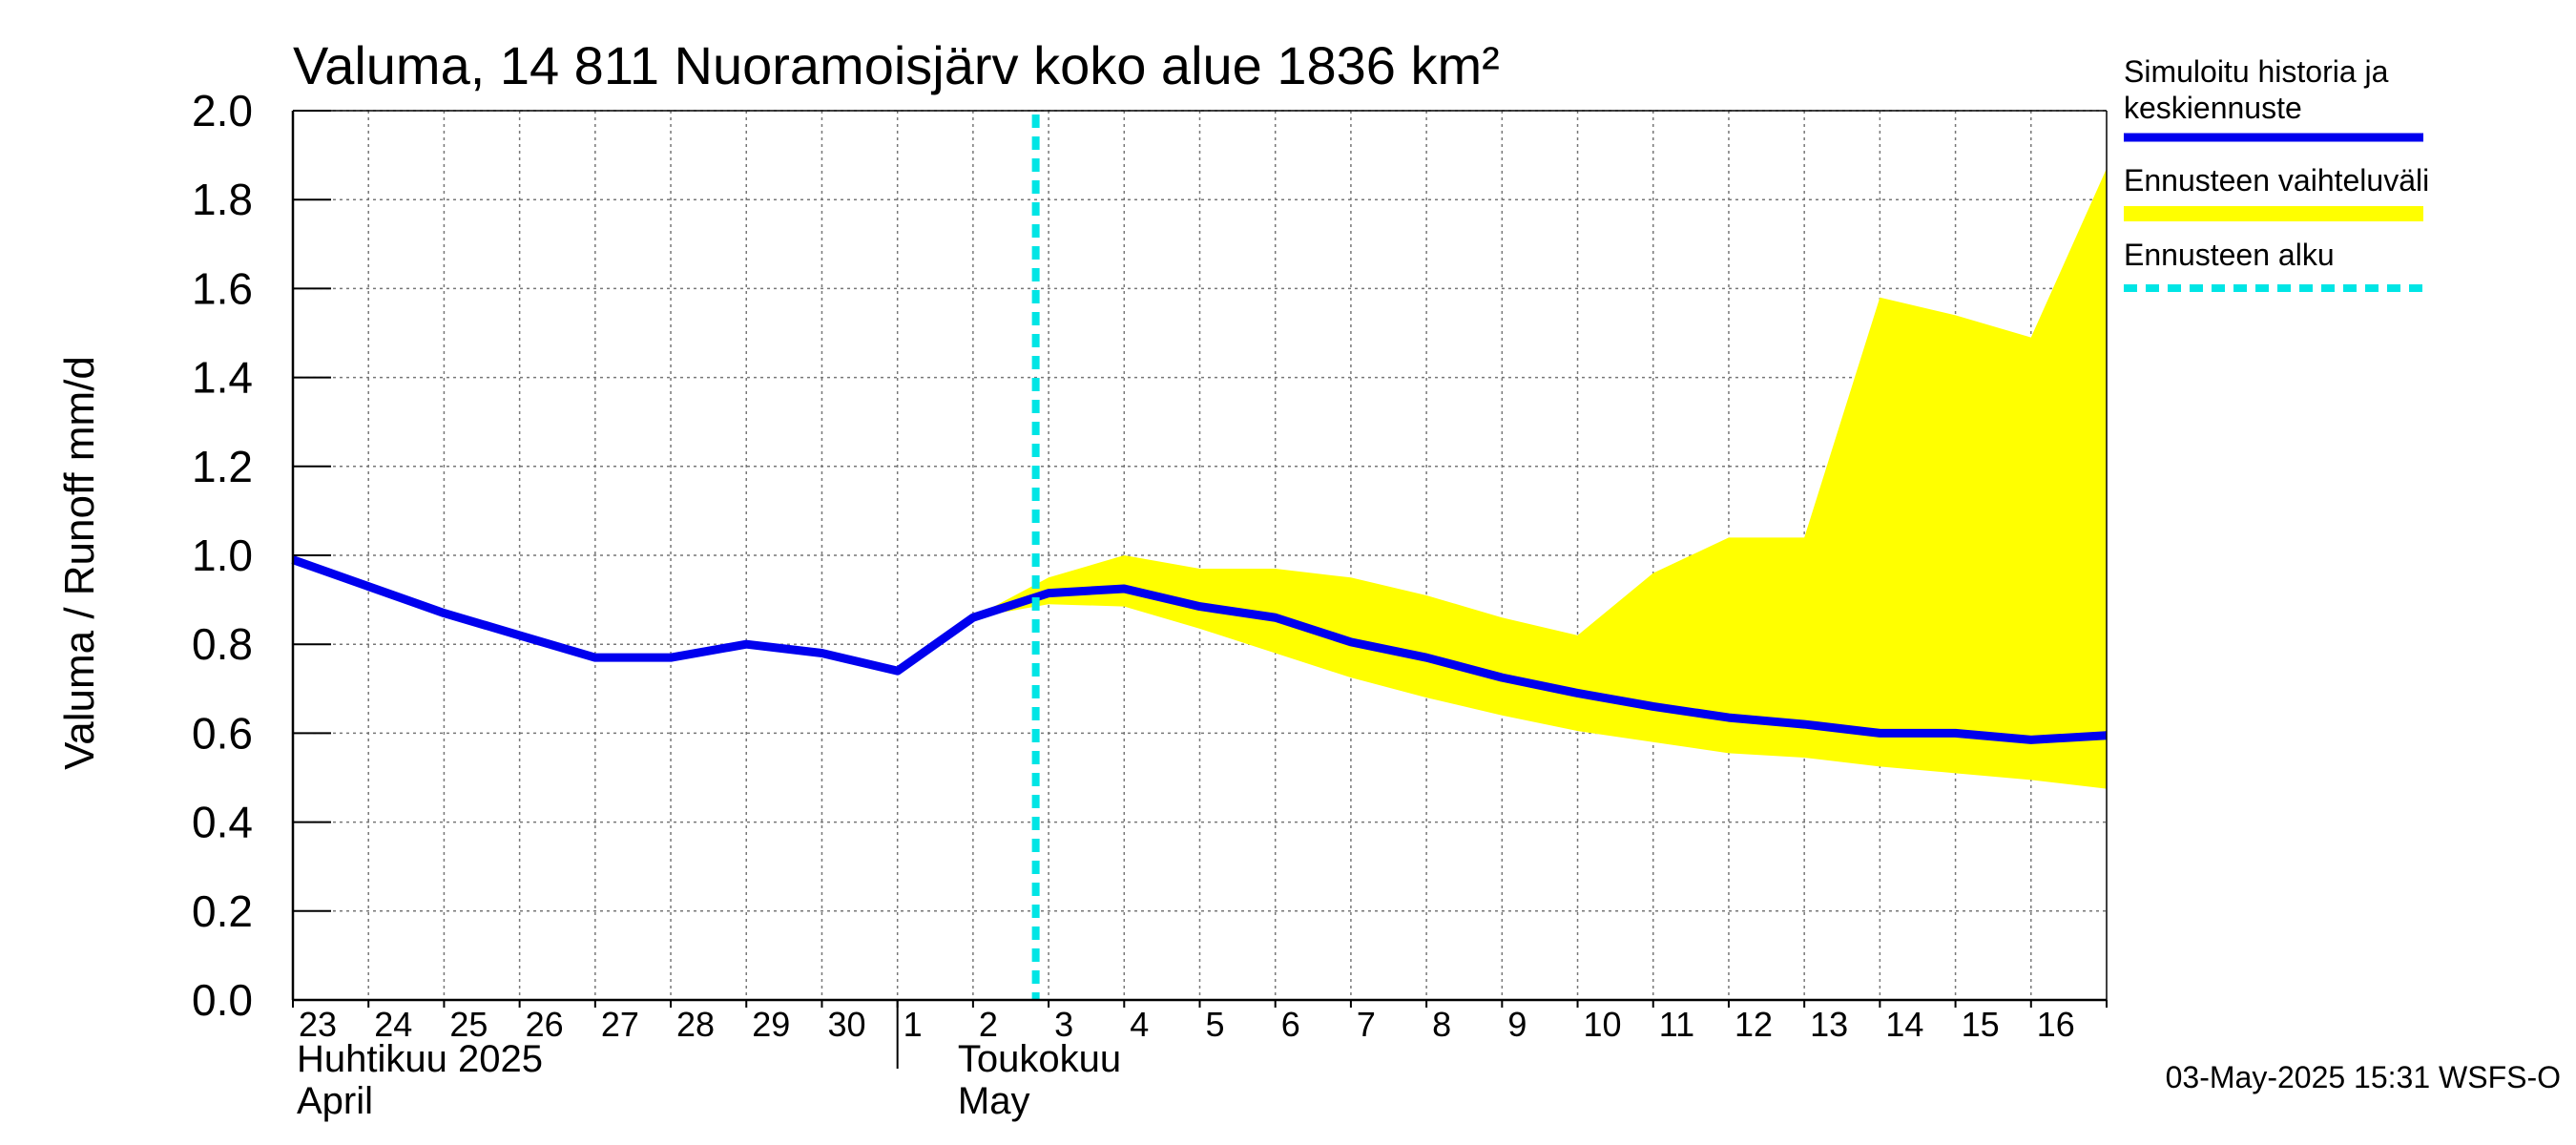  What do you see at coordinates (1063, 1025) in the screenshot?
I see `x-tick-label: 3` at bounding box center [1063, 1025].